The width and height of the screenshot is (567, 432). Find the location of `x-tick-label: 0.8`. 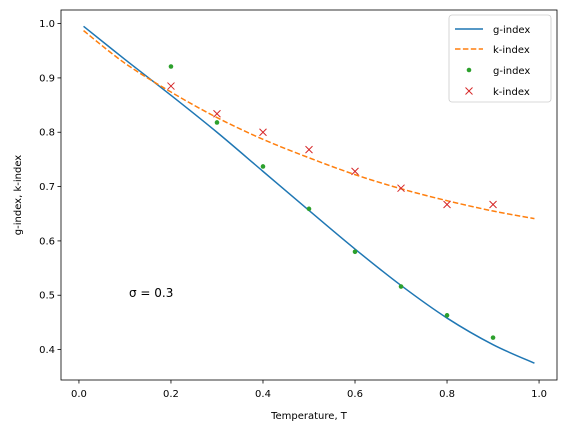

x-tick-label: 0.8 is located at coordinates (447, 394).